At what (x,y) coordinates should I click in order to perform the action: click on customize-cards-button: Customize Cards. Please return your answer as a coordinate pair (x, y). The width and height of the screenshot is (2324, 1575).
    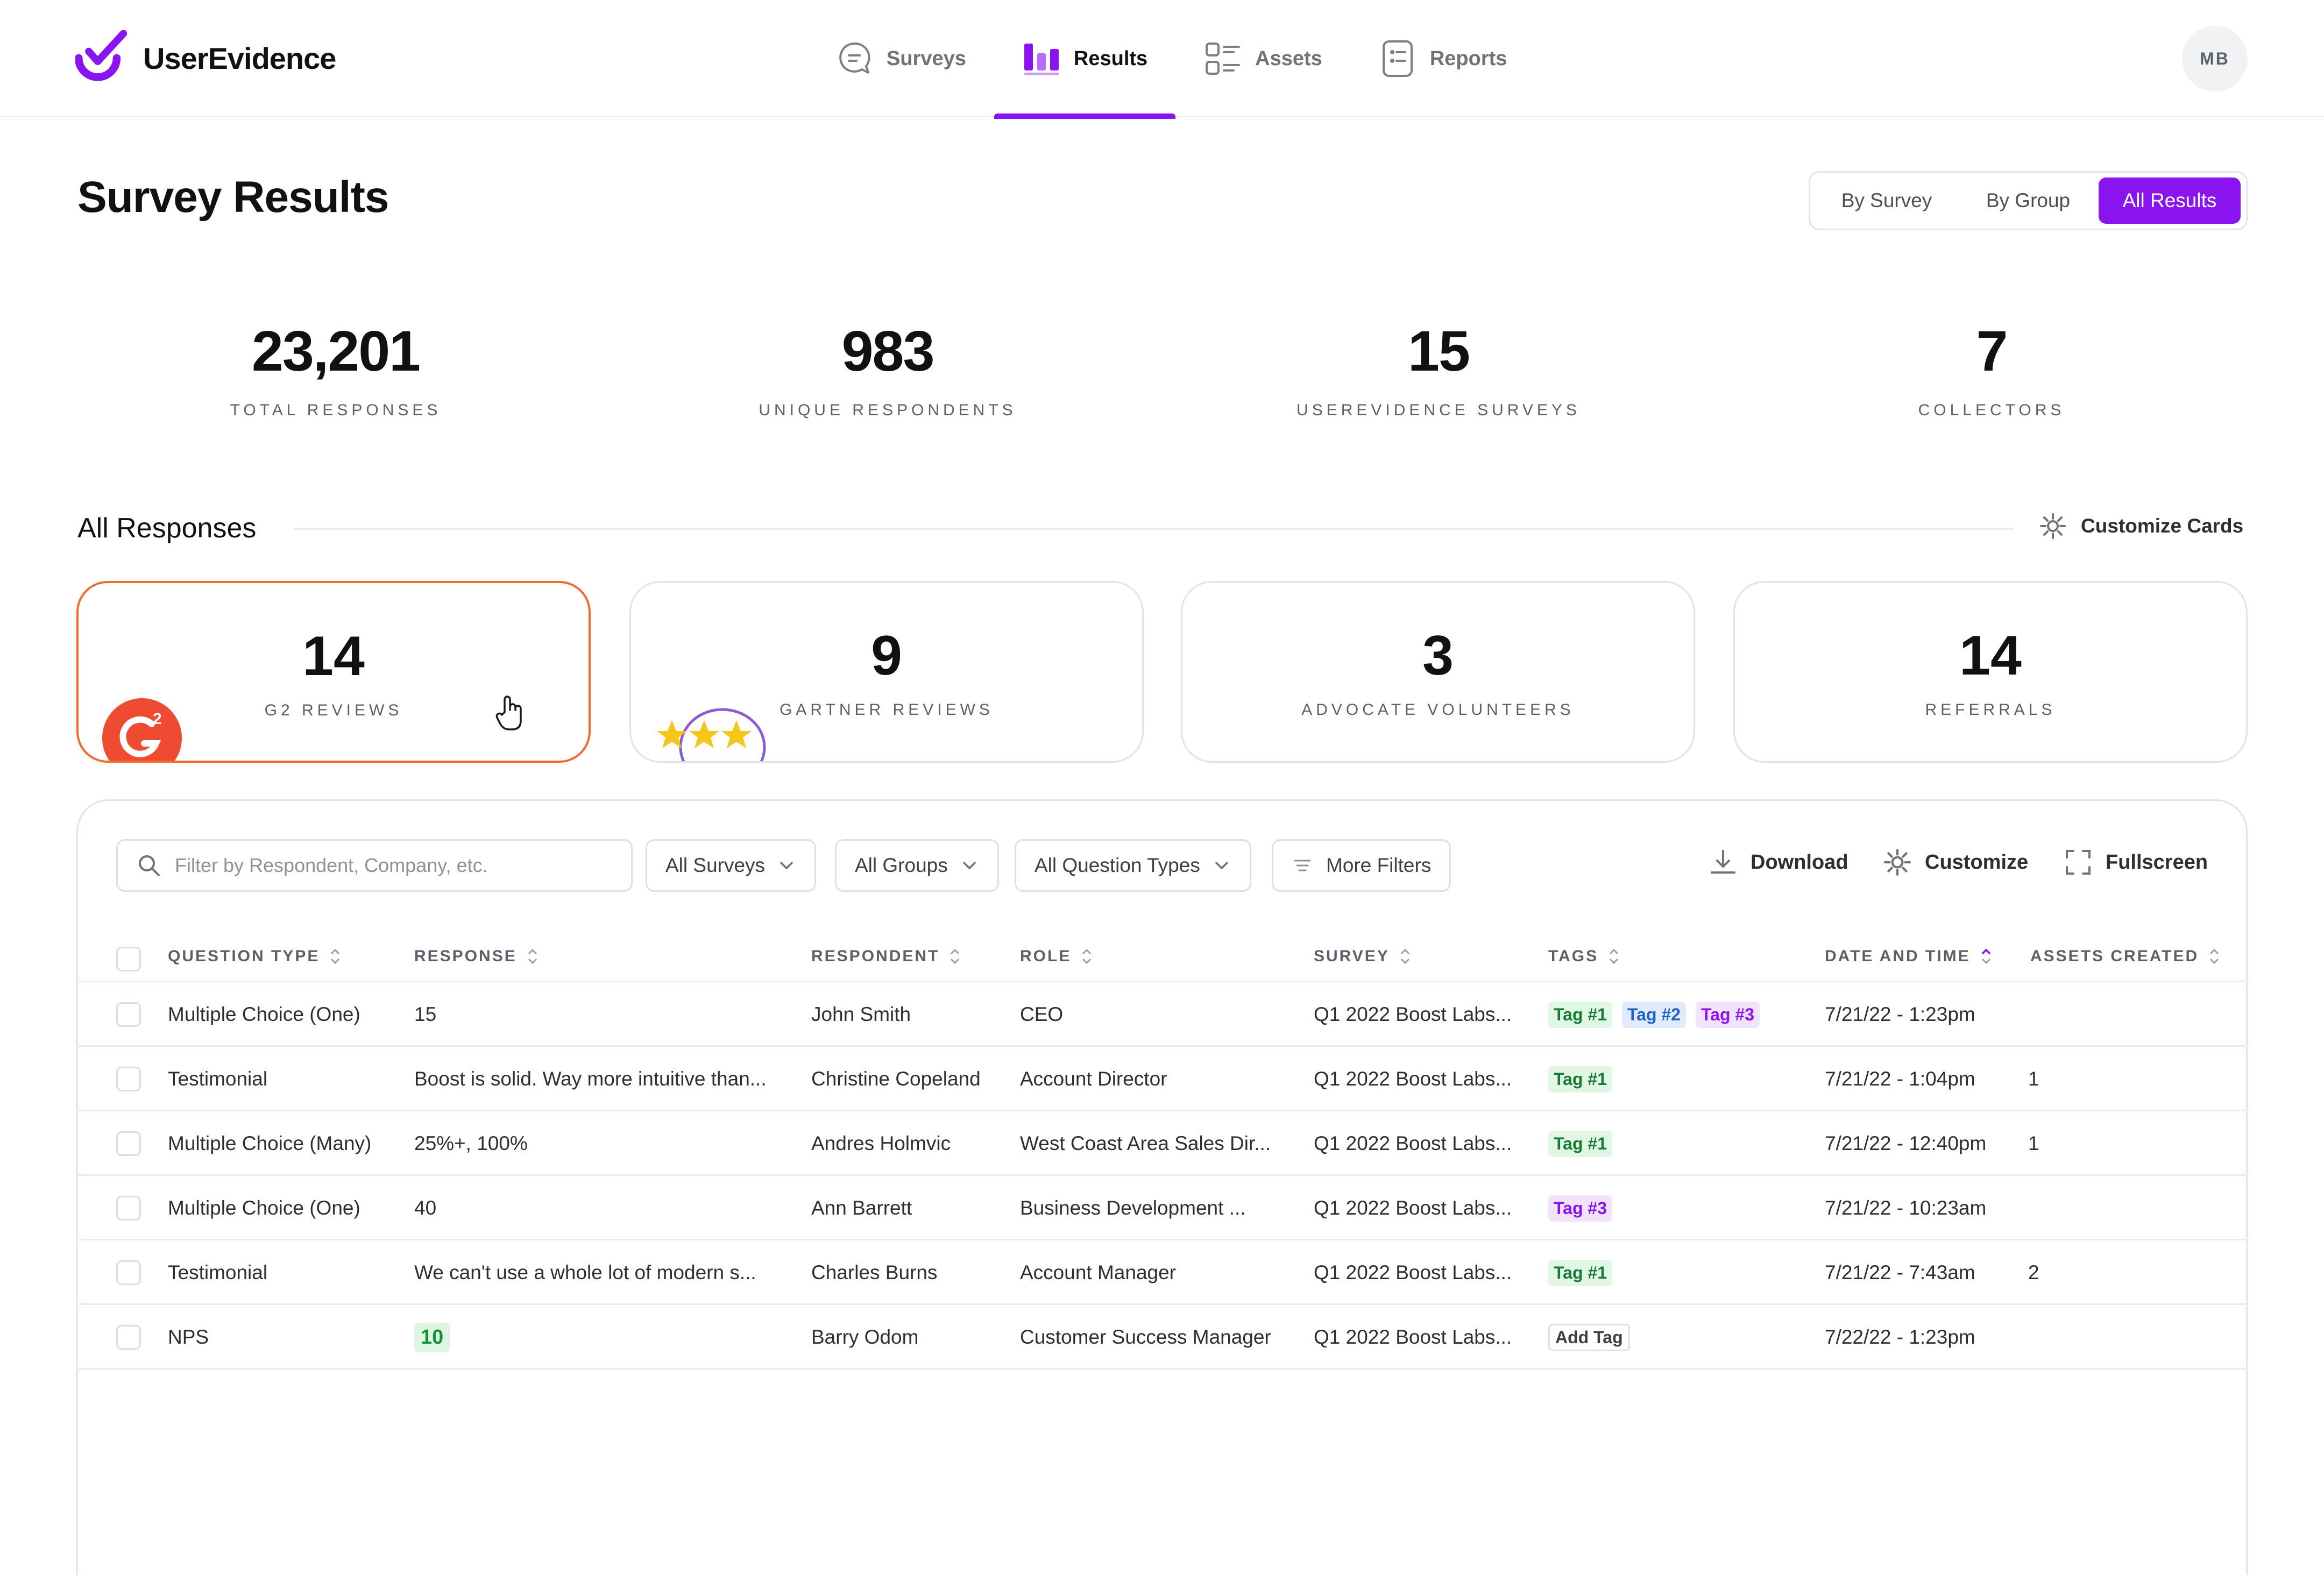
    Looking at the image, I should click on (2141, 526).